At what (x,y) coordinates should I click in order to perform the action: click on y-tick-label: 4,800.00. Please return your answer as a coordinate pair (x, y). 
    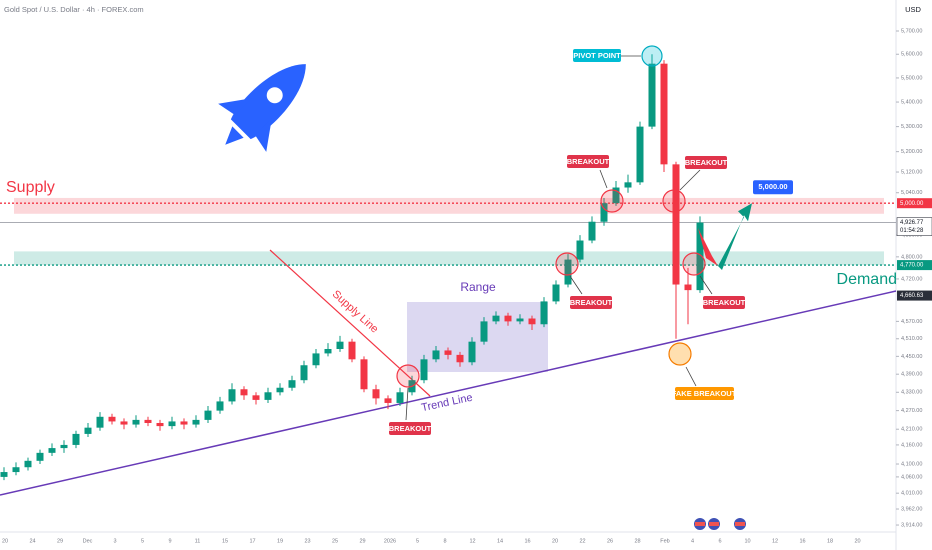
    Looking at the image, I should click on (911, 257).